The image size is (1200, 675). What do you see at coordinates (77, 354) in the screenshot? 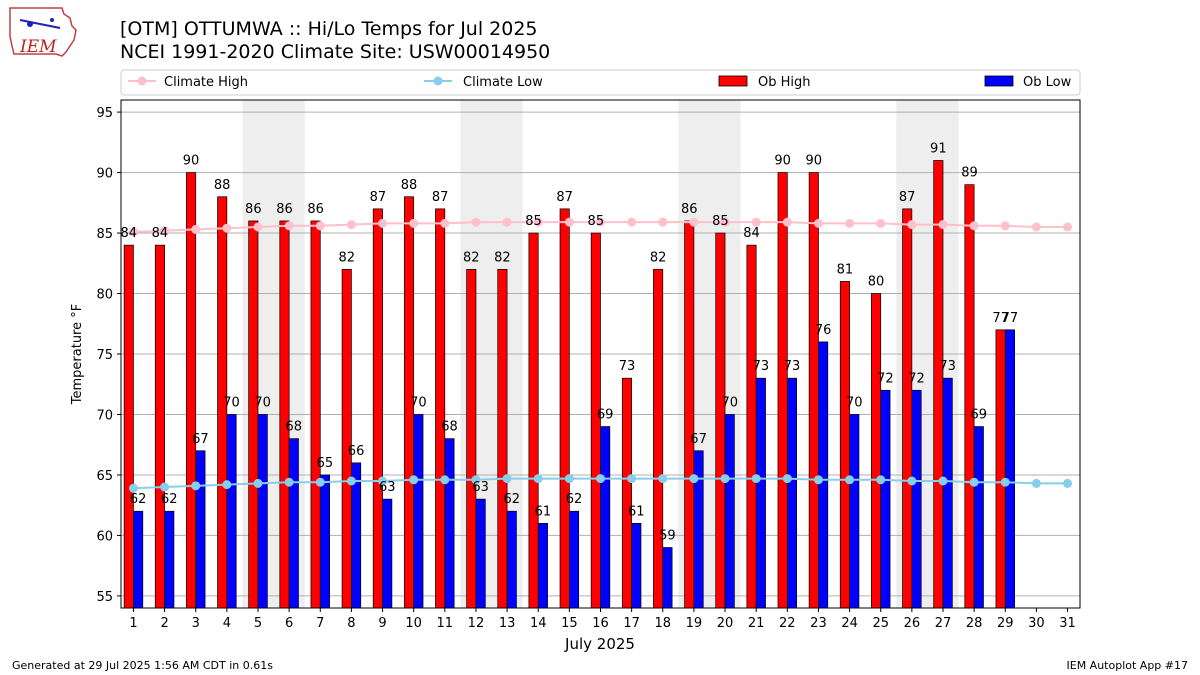
I see `y-axis-label: Temperature °F` at bounding box center [77, 354].